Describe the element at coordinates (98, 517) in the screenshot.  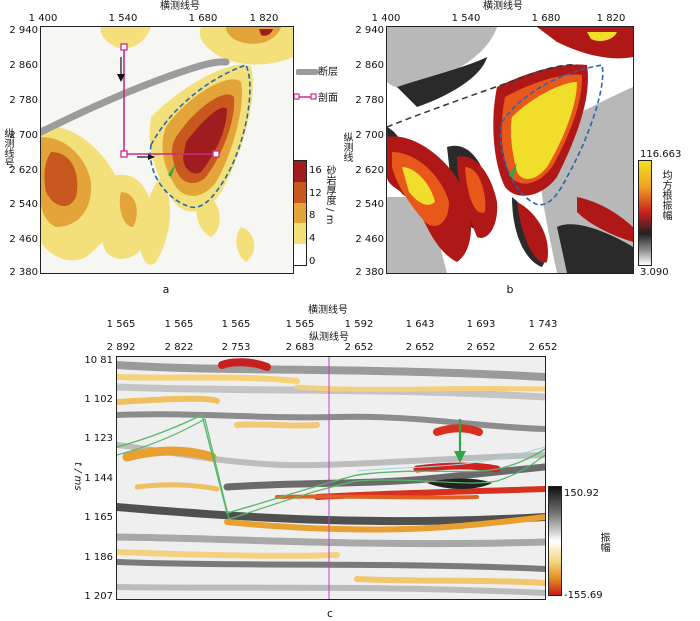
I see `time-tick: 1 165` at that location.